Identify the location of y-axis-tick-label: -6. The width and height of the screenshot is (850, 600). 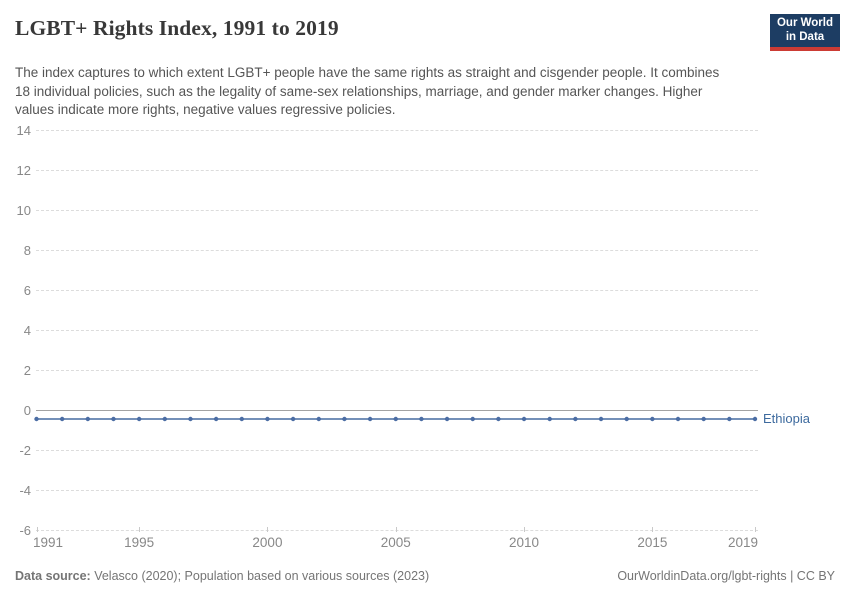
(25, 530).